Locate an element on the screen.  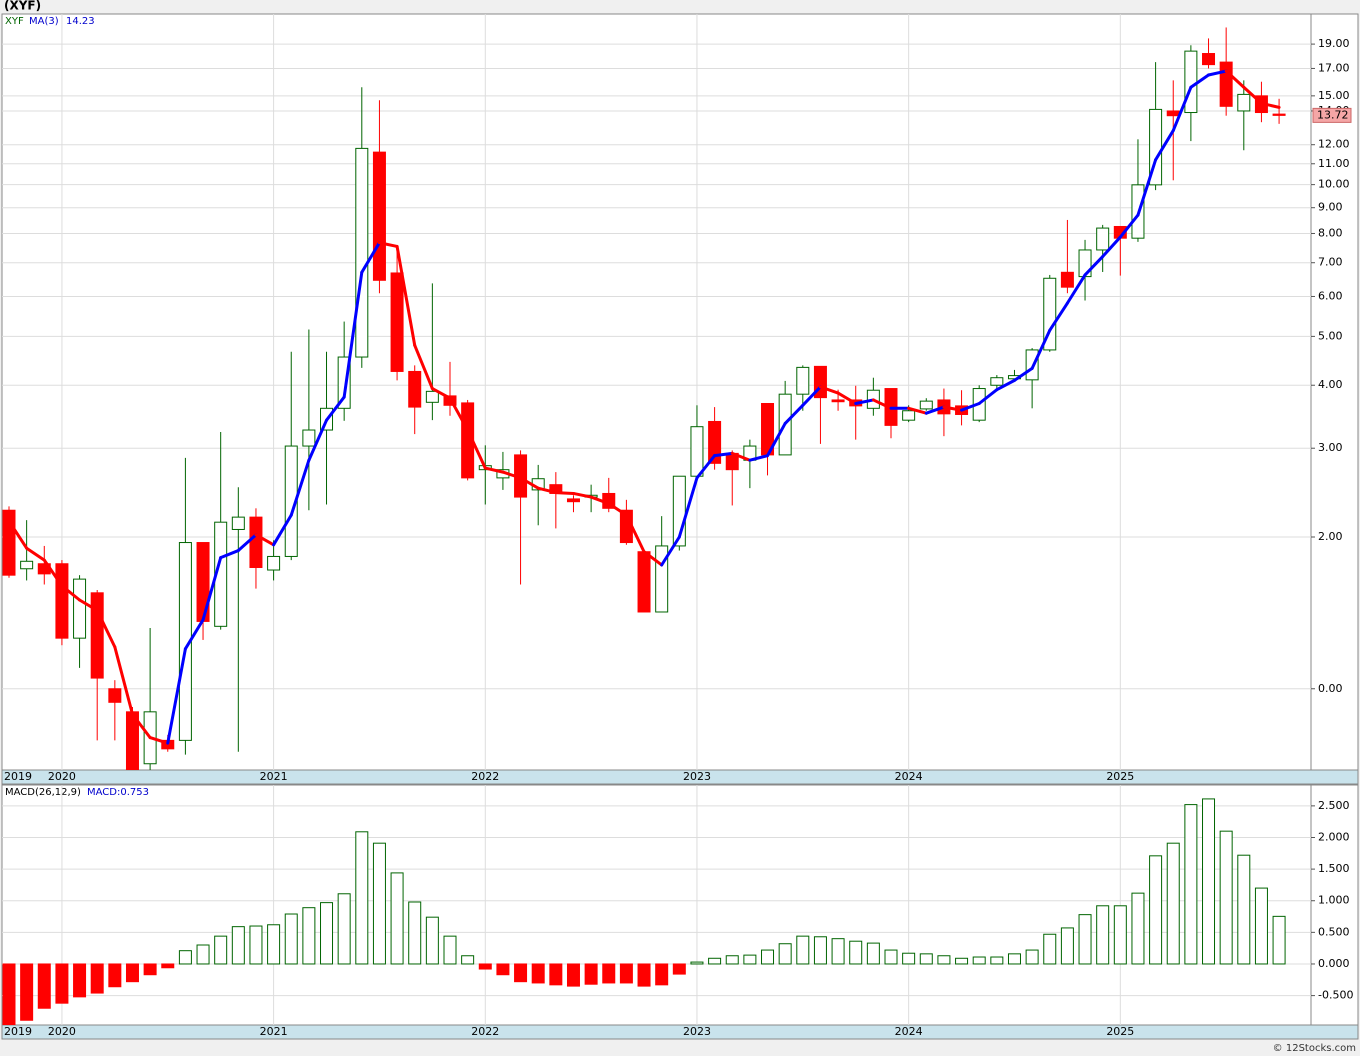
x-tick-label: 2022 is located at coordinates (485, 1031).